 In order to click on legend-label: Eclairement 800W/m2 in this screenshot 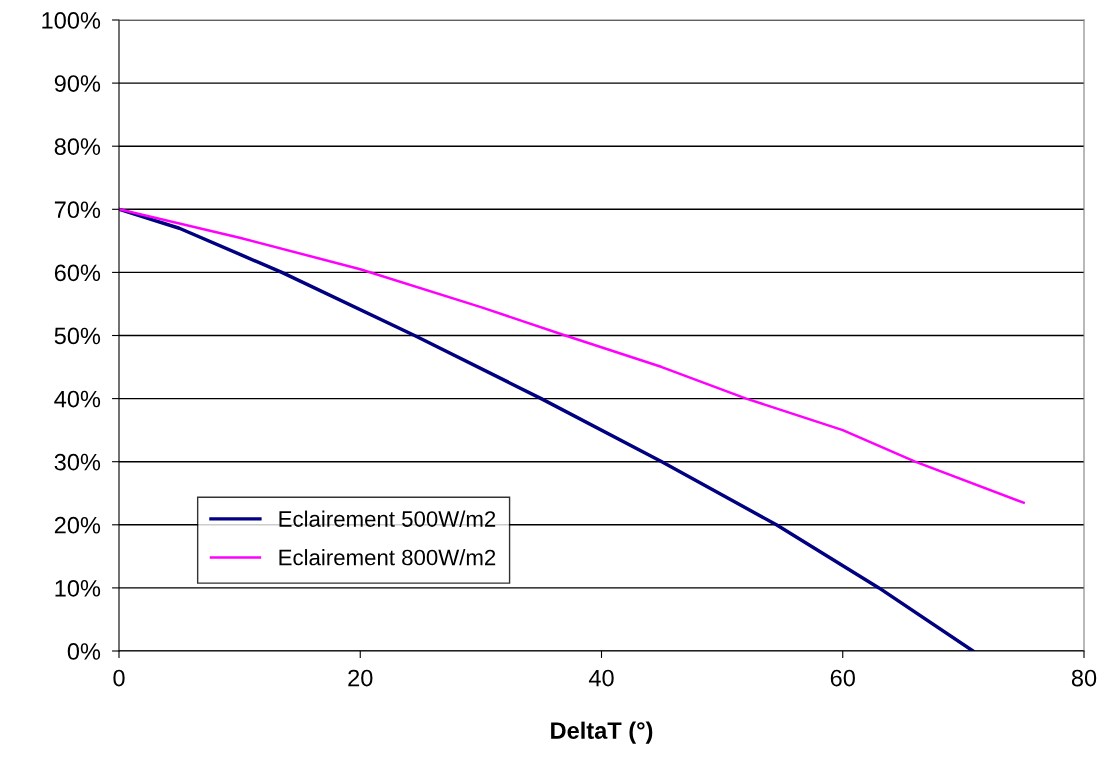, I will do `click(387, 557)`.